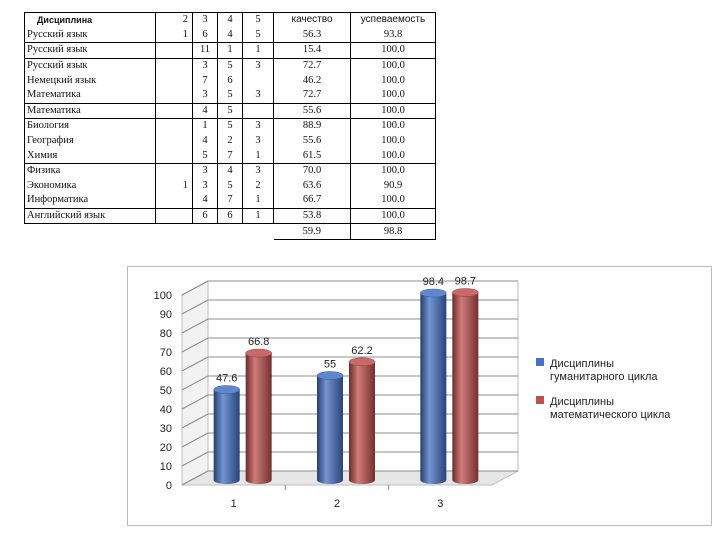 The height and width of the screenshot is (540, 720). Describe the element at coordinates (312, 110) in the screenshot. I see `cell-quality: 55.6` at that location.